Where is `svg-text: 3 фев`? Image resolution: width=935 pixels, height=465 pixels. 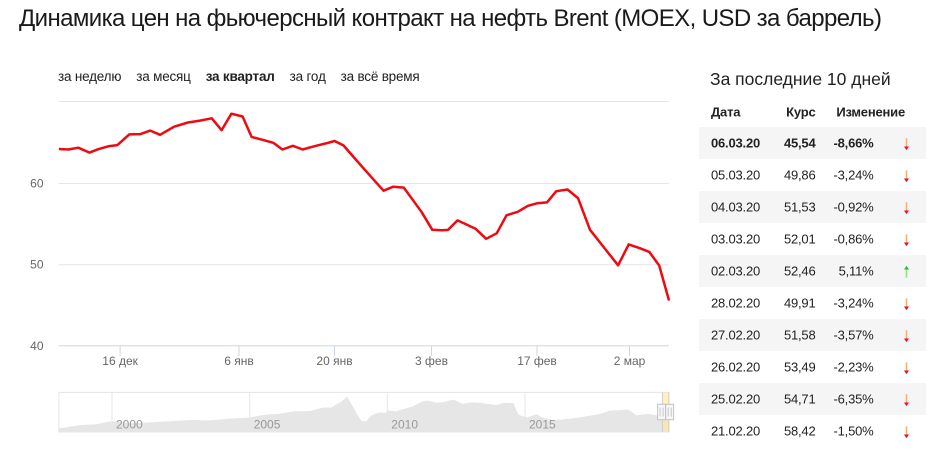 svg-text: 3 фев is located at coordinates (431, 361).